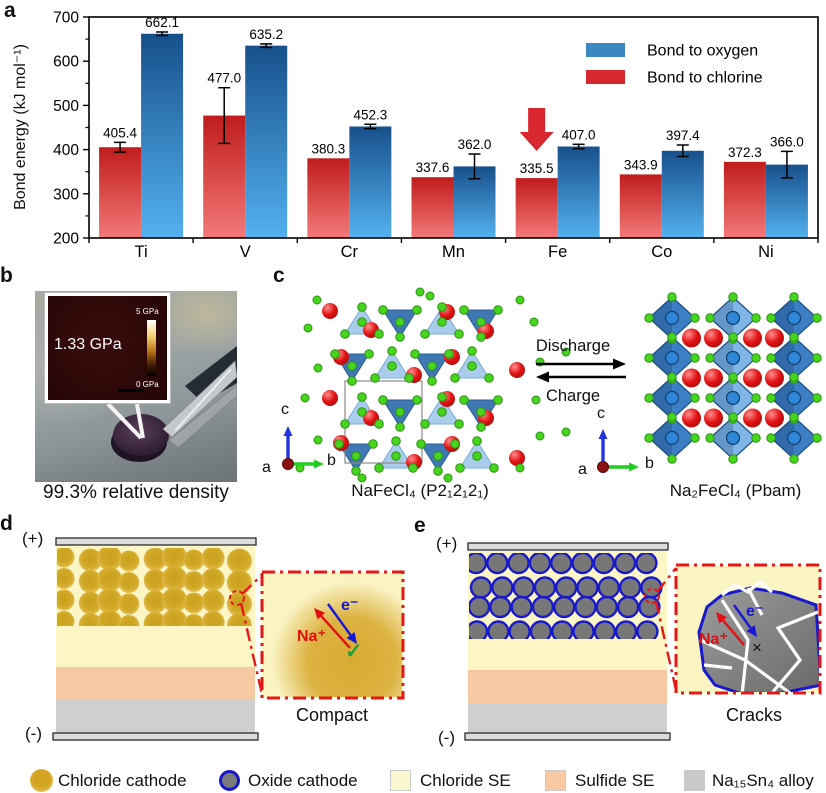  What do you see at coordinates (354, 651) in the screenshot?
I see `check-mark: ✓` at bounding box center [354, 651].